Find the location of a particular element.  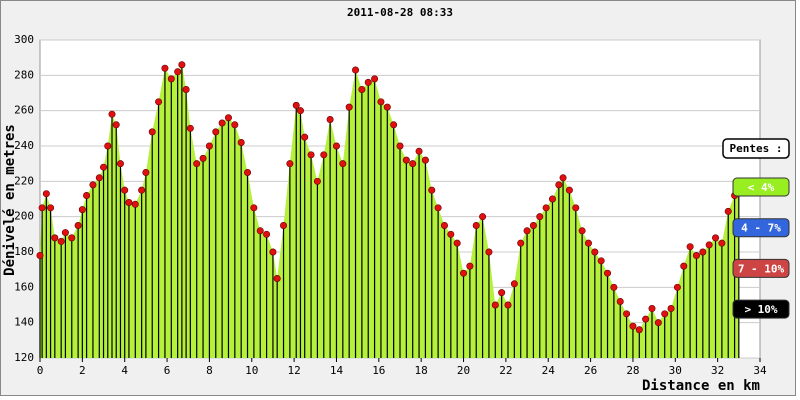

x-axis-label: Distance en km is located at coordinates (701, 386).